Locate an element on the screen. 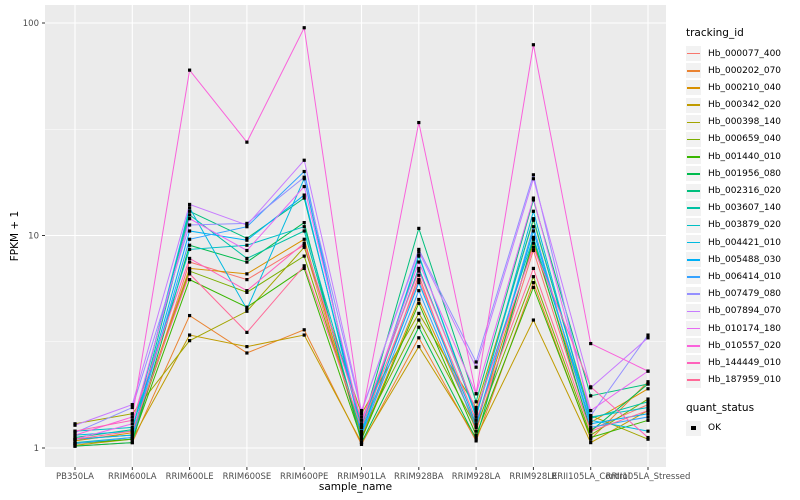  quant-legend-item: OK is located at coordinates (742, 428).